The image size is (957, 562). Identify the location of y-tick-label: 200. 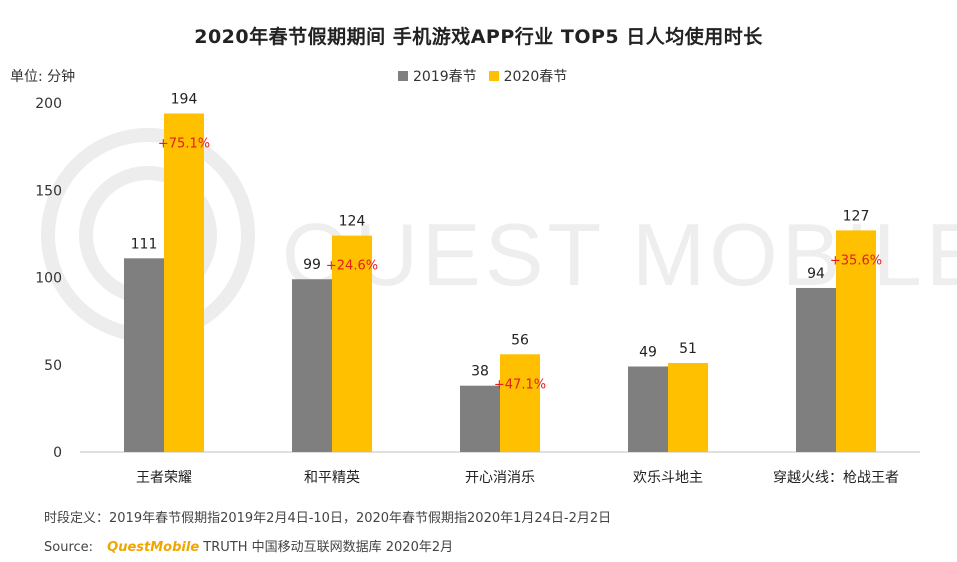
(48, 104).